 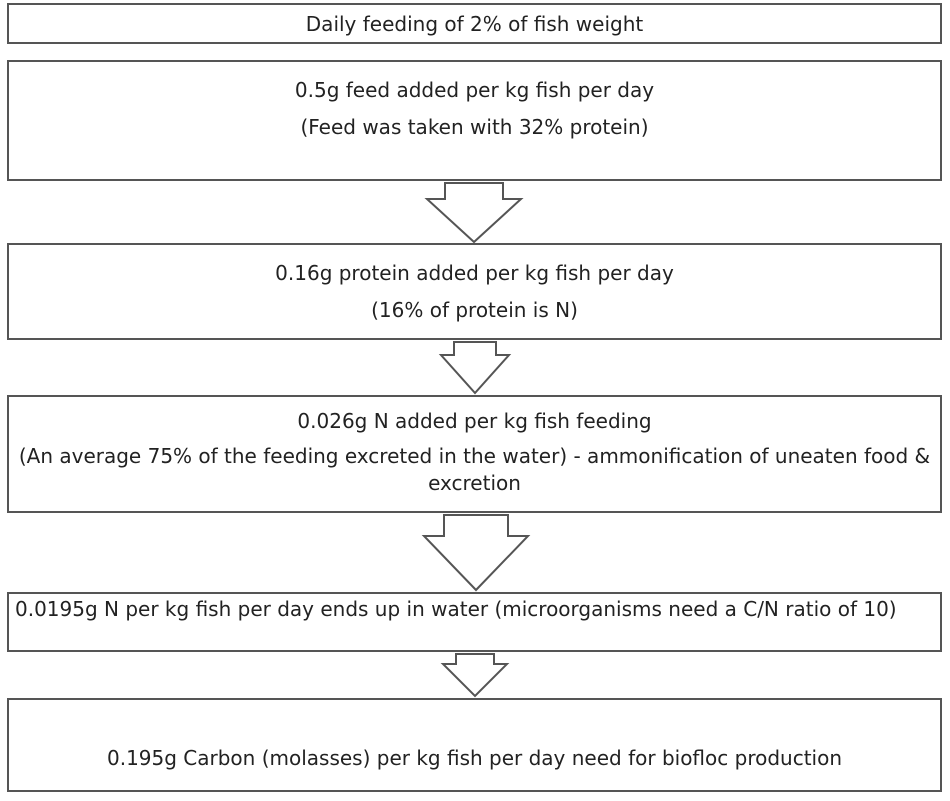 I want to click on step-2-text: 0.5g feed added per kg fish per day, so click(x=474, y=90).